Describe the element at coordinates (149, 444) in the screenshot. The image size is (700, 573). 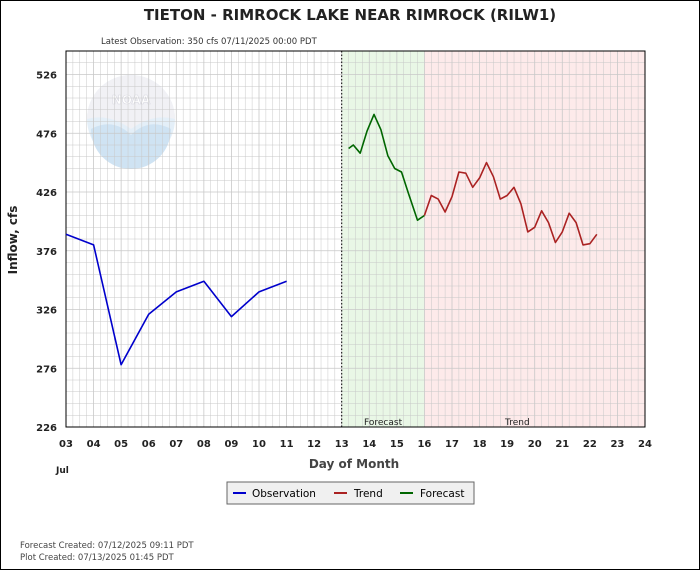
I see `x-tick-label: 06` at that location.